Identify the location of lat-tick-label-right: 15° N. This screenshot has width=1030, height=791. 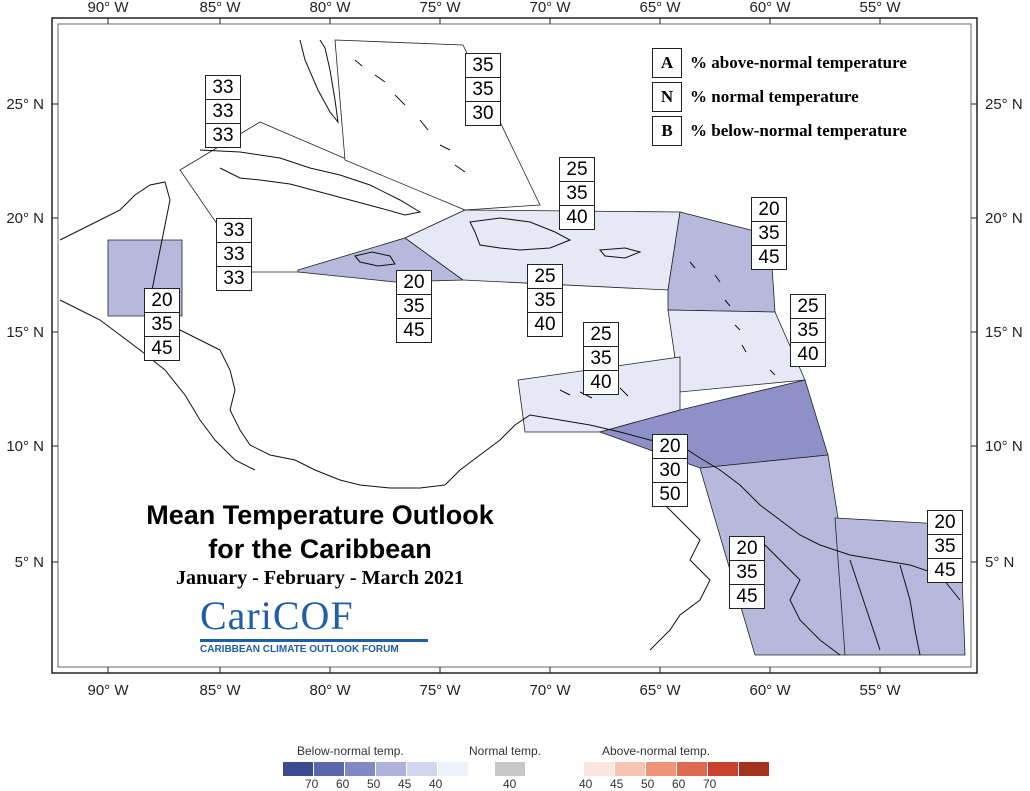
(1004, 332).